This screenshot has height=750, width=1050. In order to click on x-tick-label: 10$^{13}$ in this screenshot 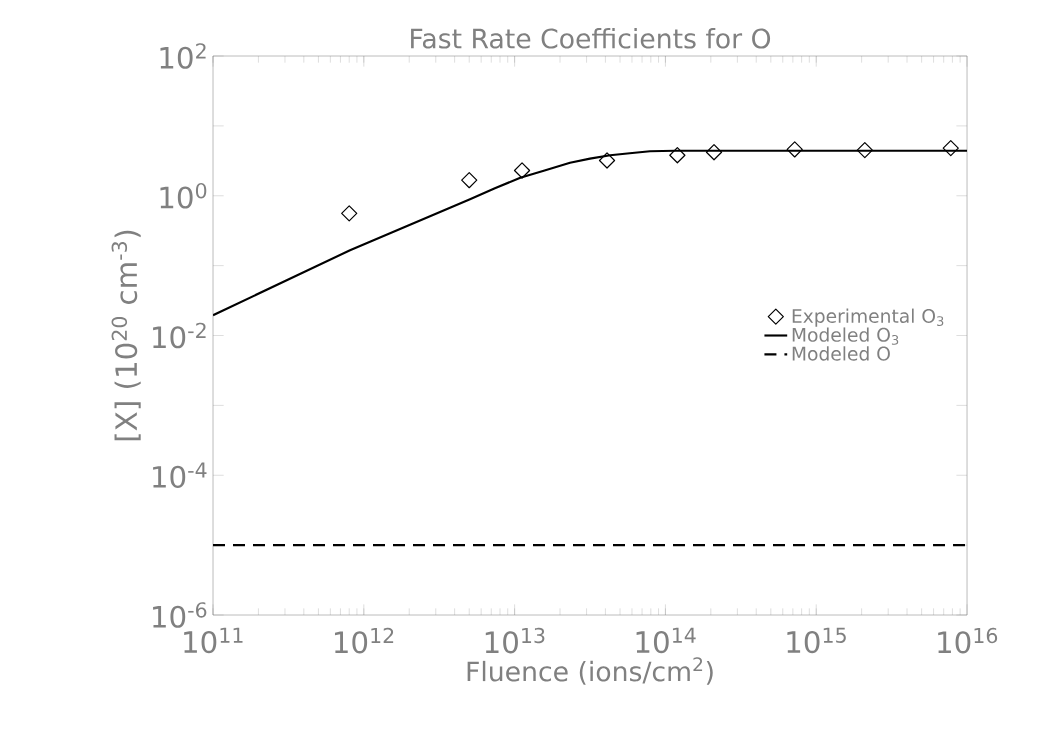, I will do `click(515, 640)`.